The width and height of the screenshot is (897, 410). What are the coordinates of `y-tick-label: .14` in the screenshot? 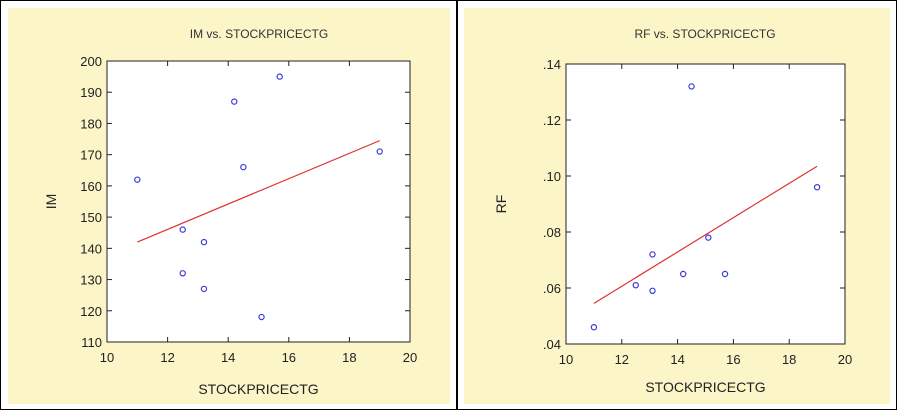 It's located at (552, 64).